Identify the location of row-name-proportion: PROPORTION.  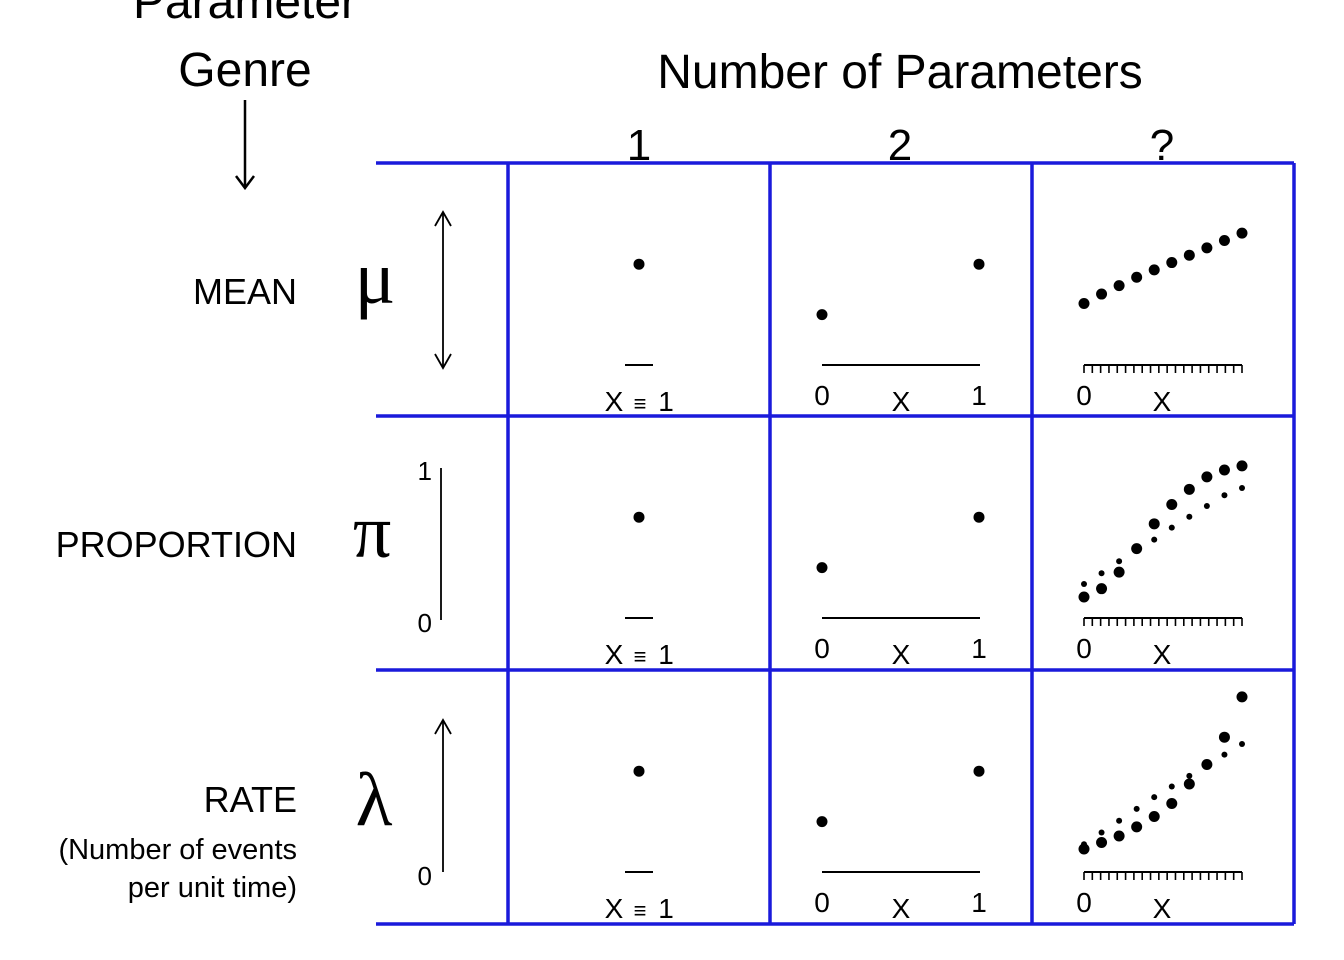
(176, 544).